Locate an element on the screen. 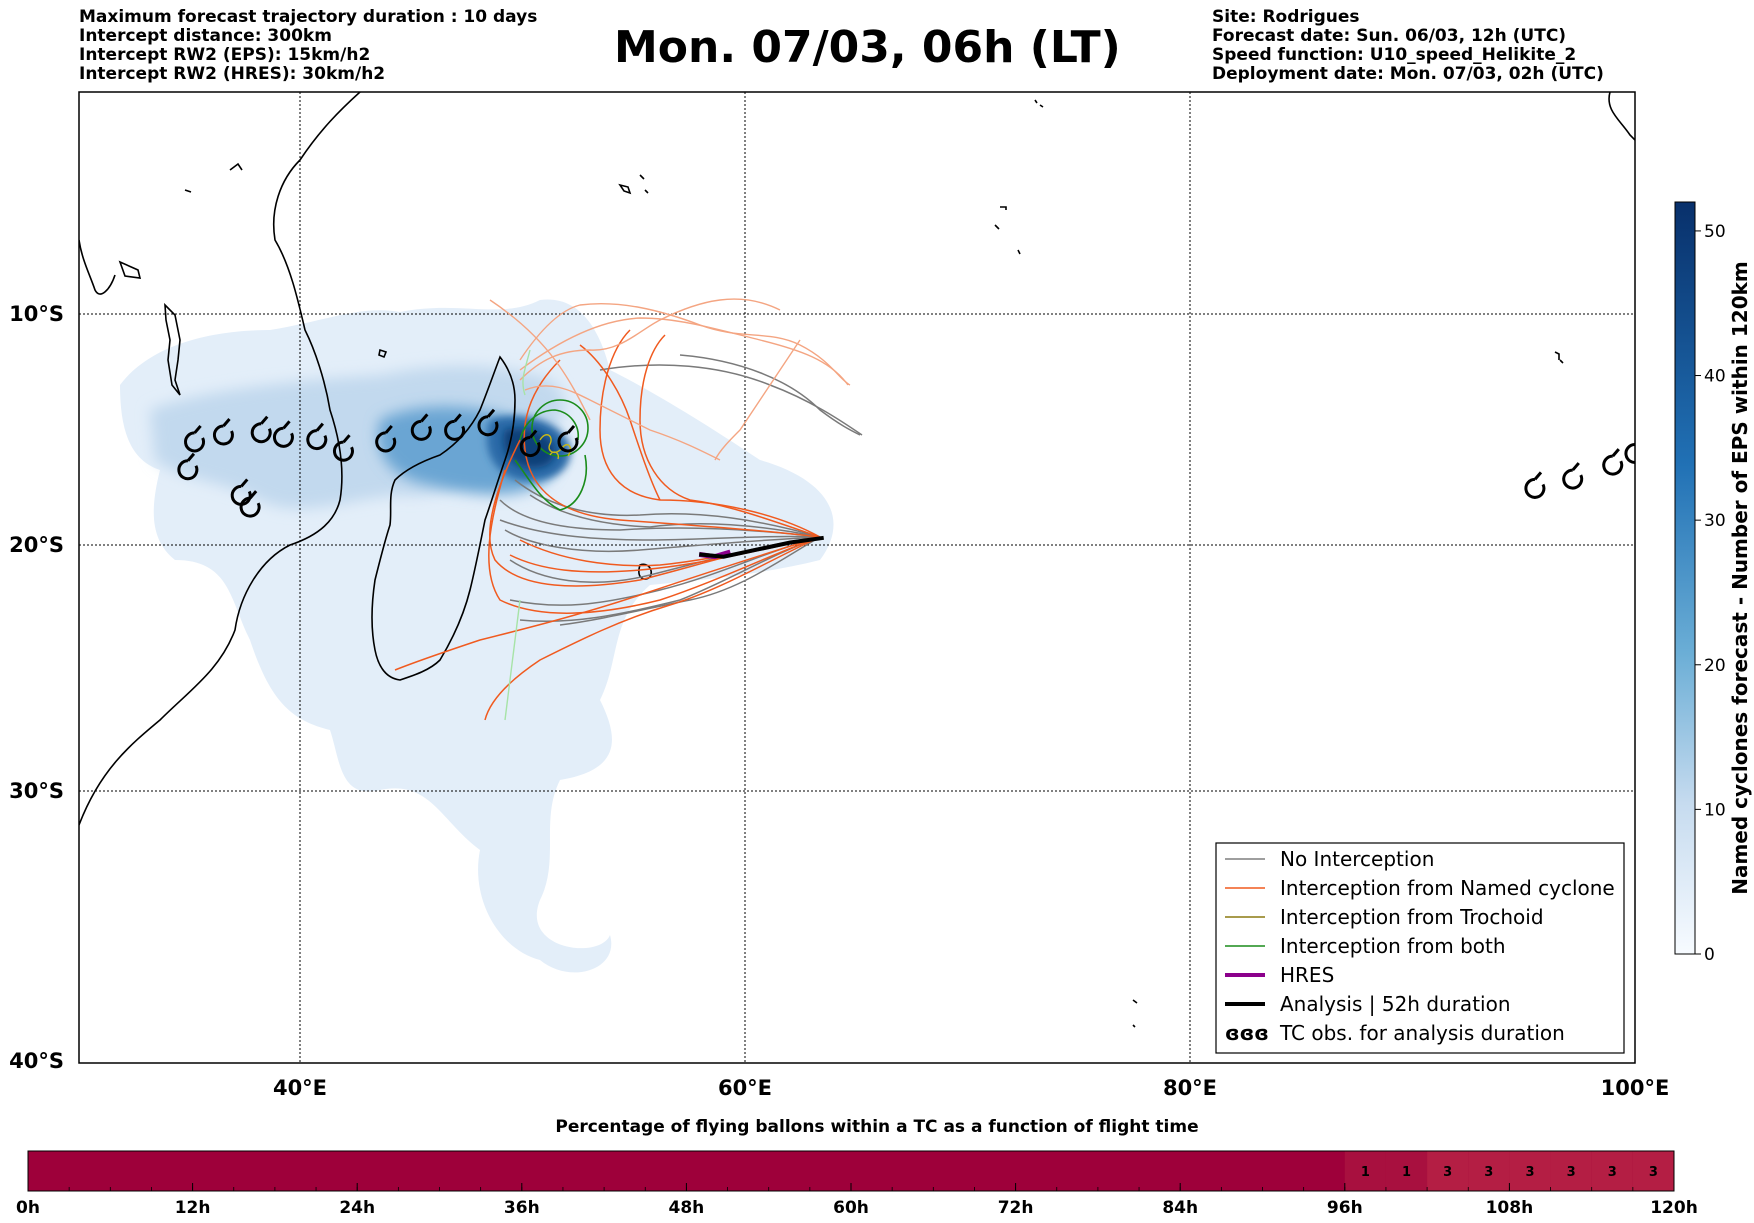  legend-label: TC obs. for analysis duration is located at coordinates (1422, 1033).